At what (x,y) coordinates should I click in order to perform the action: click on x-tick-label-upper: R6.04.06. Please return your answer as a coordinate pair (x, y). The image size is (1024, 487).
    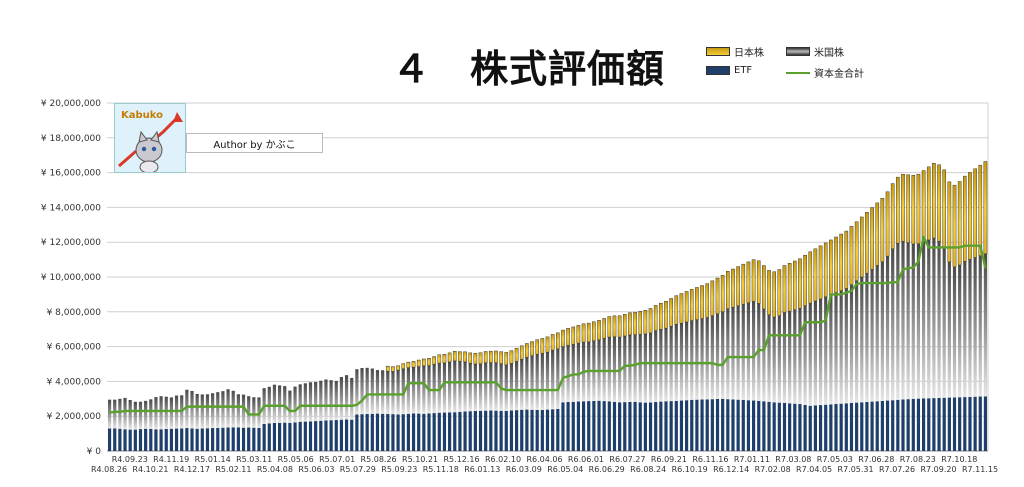
    Looking at the image, I should click on (544, 459).